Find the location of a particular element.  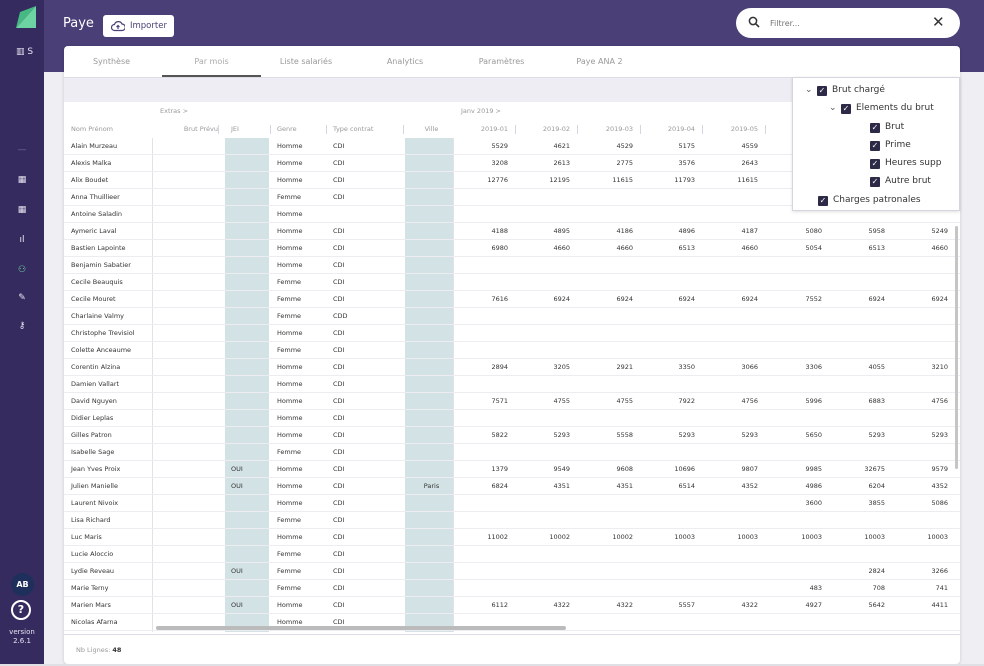

tab-parametres: Paramètres is located at coordinates (501, 61).